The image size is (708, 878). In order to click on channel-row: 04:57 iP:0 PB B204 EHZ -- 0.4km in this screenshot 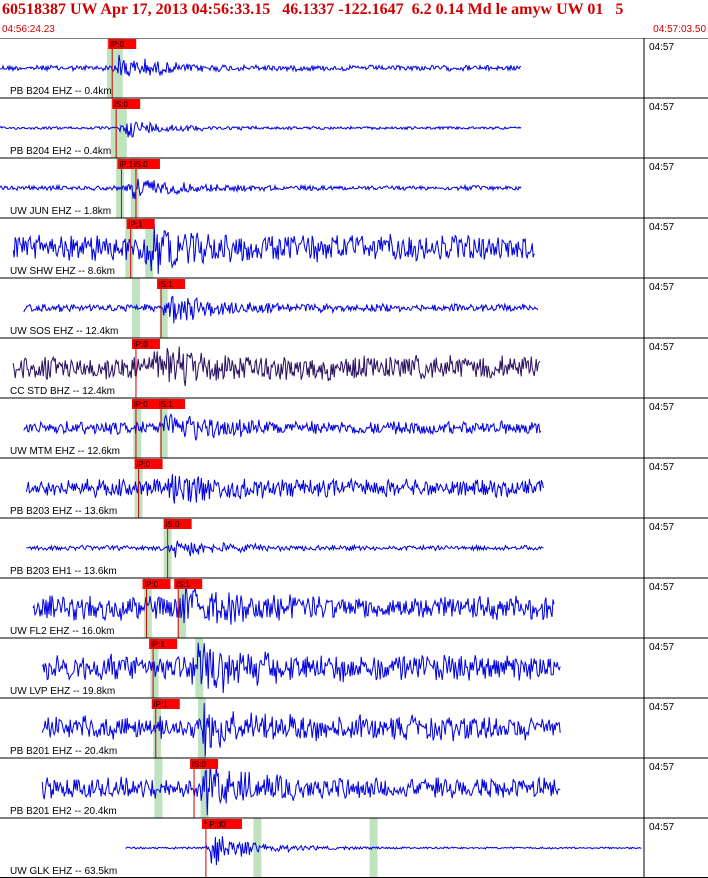, I will do `click(354, 68)`.